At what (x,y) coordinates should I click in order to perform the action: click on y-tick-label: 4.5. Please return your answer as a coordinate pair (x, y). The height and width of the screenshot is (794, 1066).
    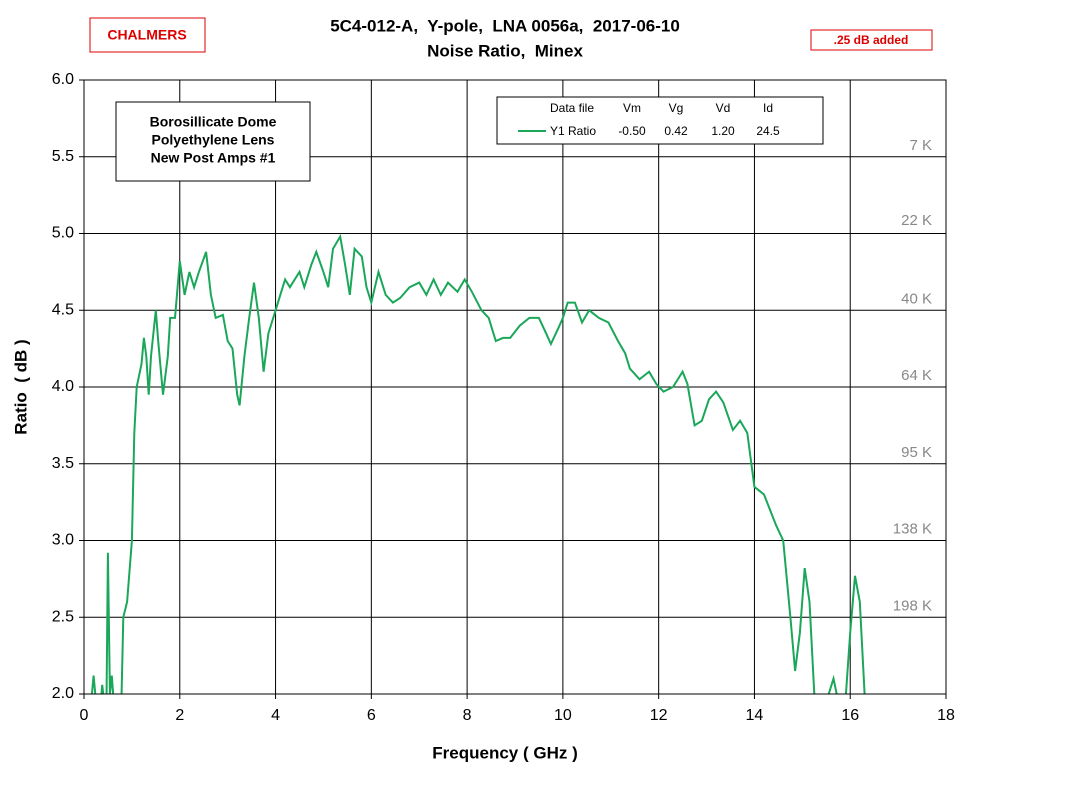
    Looking at the image, I should click on (63, 309).